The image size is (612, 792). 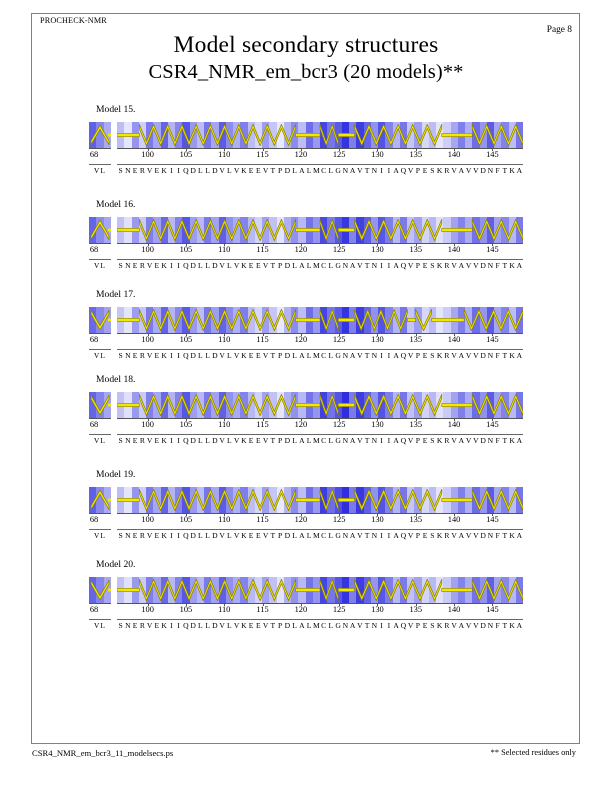 What do you see at coordinates (116, 204) in the screenshot?
I see `model-label: Model 16.` at bounding box center [116, 204].